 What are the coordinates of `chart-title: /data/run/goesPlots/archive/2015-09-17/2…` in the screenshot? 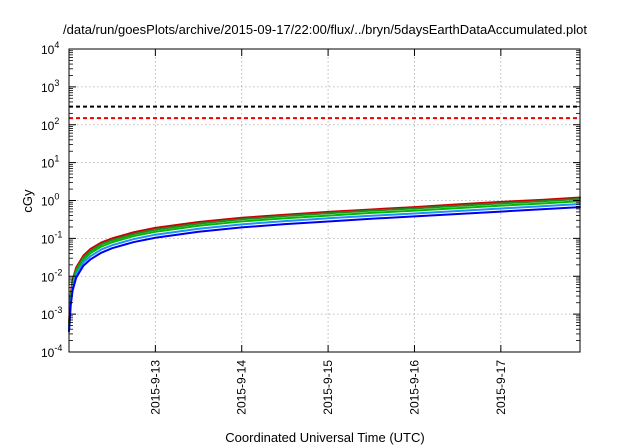 It's located at (325, 29).